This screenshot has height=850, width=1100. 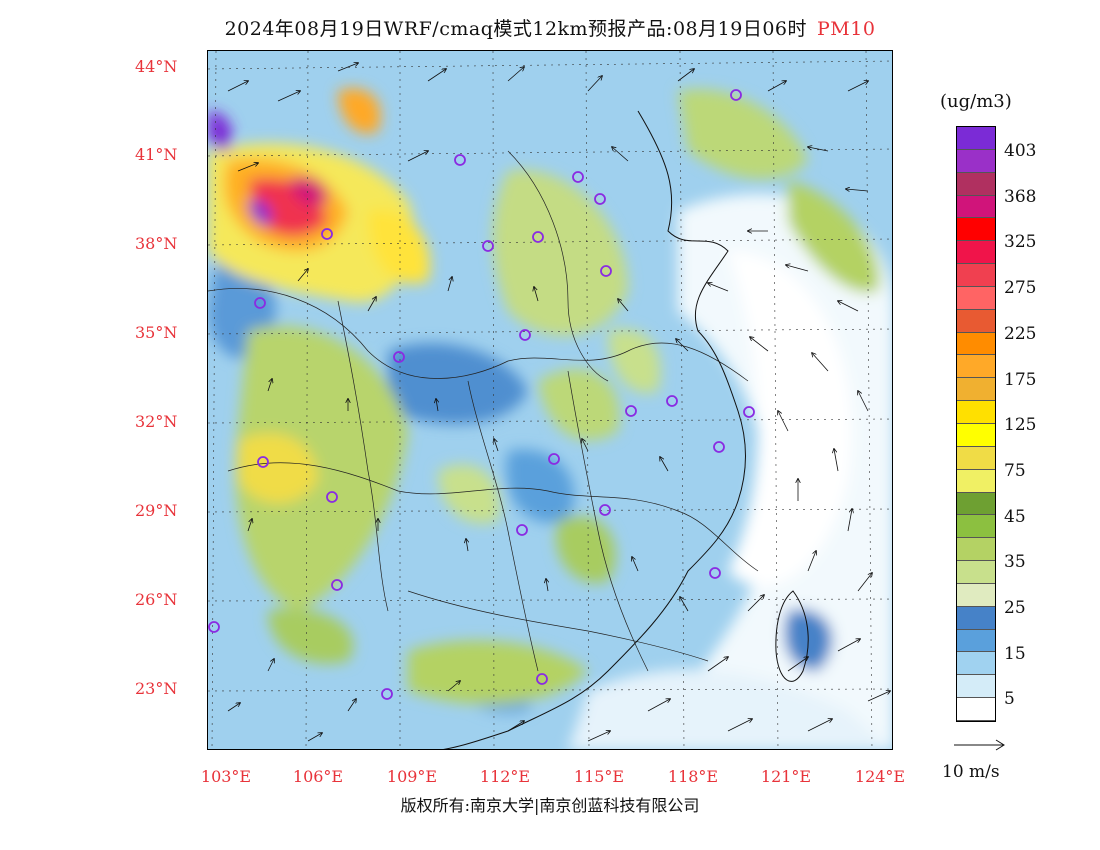 I want to click on colorbar-label: 403, so click(x=1020, y=151).